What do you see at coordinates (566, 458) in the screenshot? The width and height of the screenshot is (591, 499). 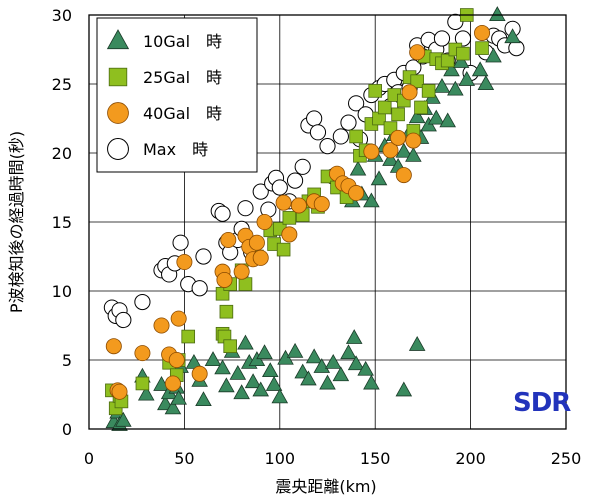 I see `x-tick-label: 250` at bounding box center [566, 458].